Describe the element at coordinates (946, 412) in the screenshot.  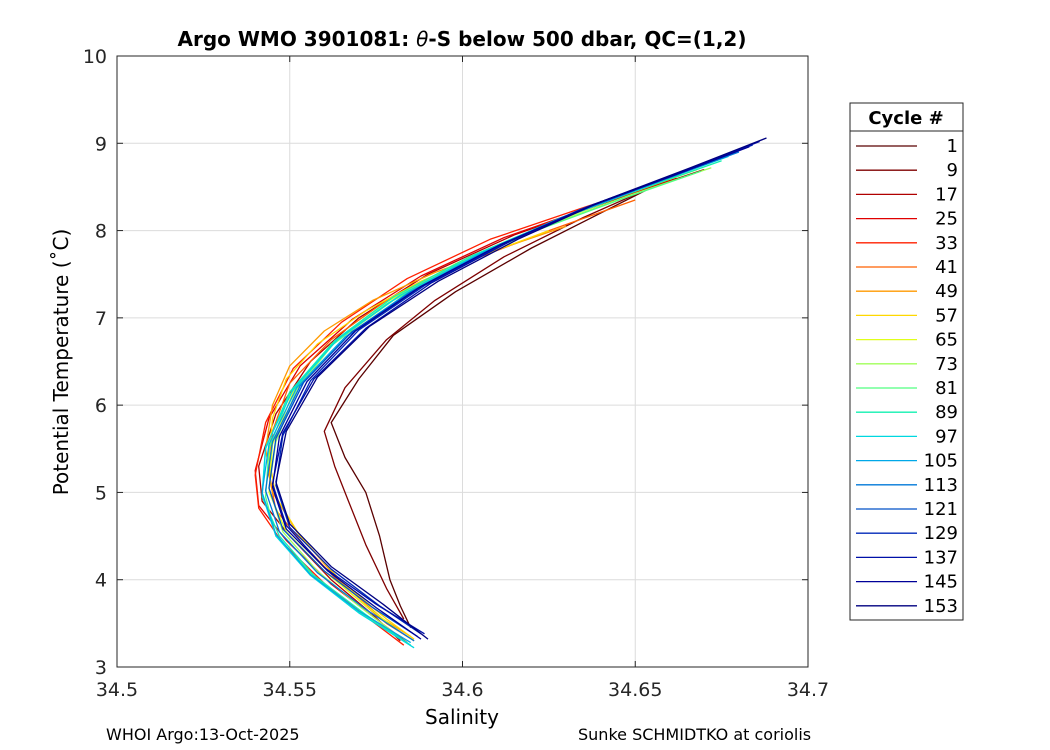
I see `legend-label-89: 89` at that location.